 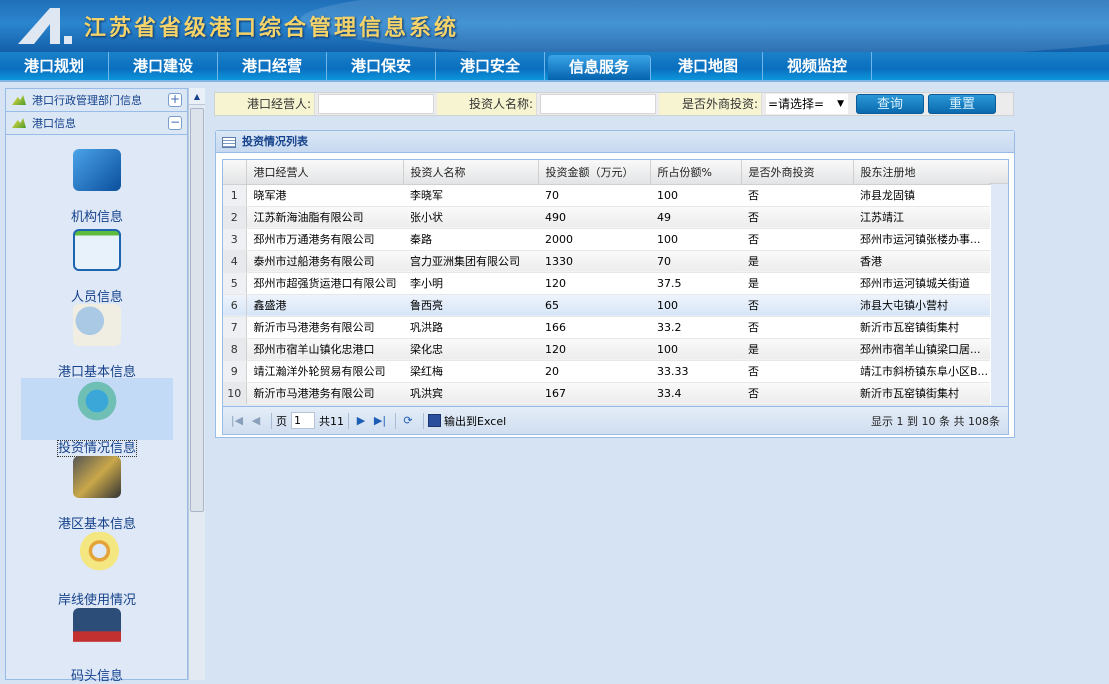 I want to click on column-header: 股东注册地, so click(x=922, y=172).